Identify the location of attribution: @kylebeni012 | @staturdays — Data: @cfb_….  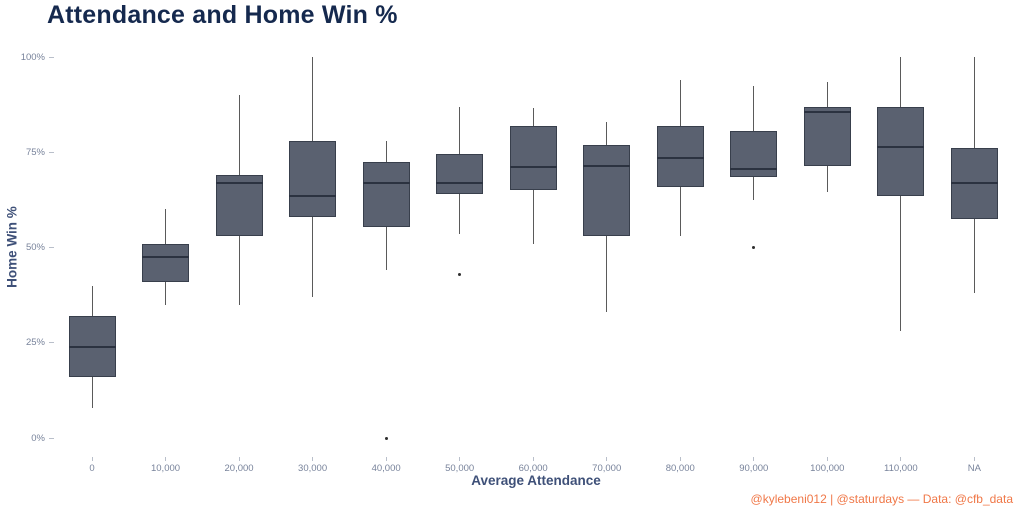
(881, 499).